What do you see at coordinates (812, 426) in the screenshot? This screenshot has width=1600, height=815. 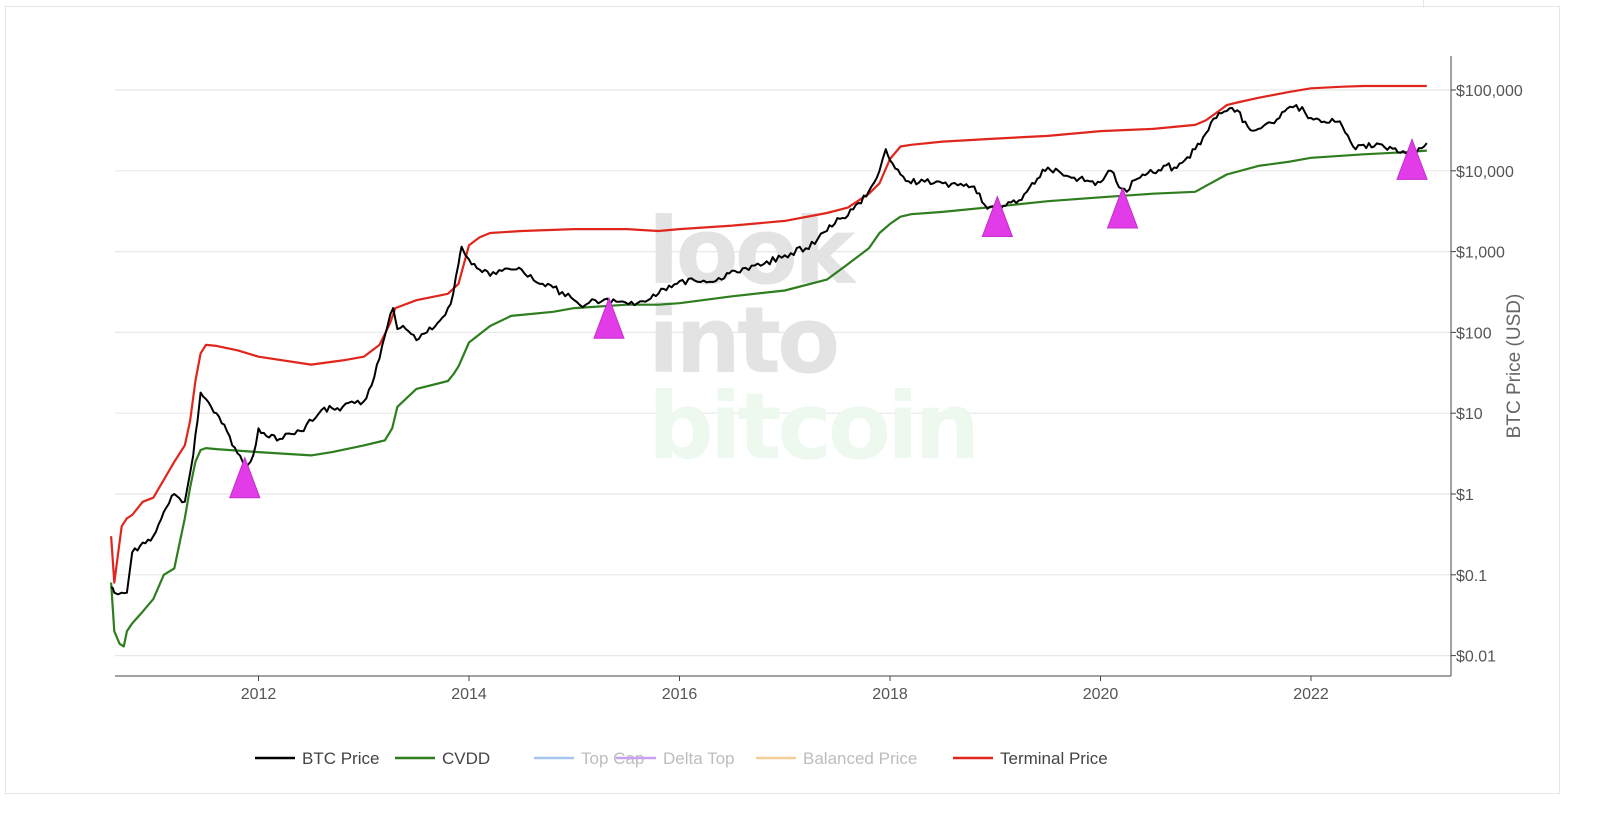 I see `watermark-bitcoin: bitcoin` at bounding box center [812, 426].